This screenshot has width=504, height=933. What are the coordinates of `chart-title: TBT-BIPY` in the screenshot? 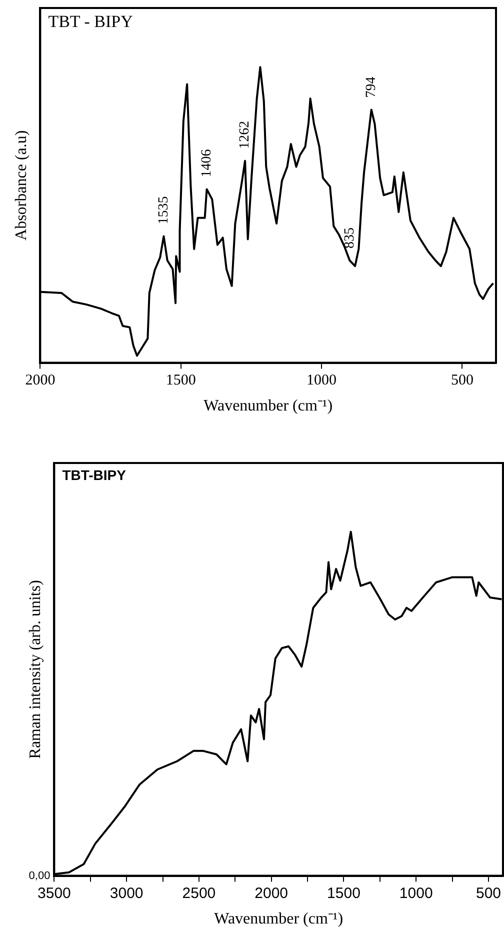 It's located at (94, 474).